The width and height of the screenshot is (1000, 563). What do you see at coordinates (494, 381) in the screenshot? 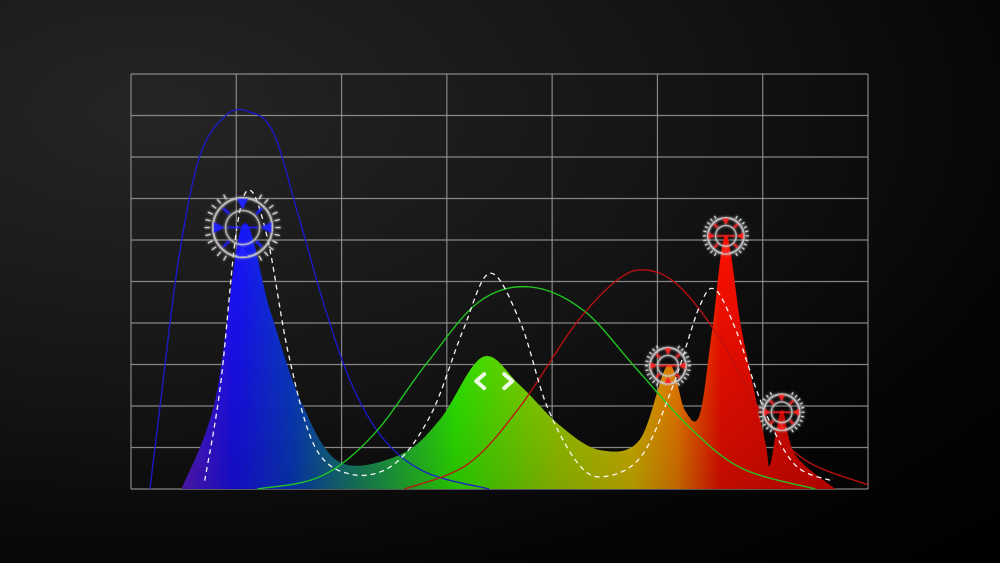
I see `left-right-chevrons-icon` at bounding box center [494, 381].